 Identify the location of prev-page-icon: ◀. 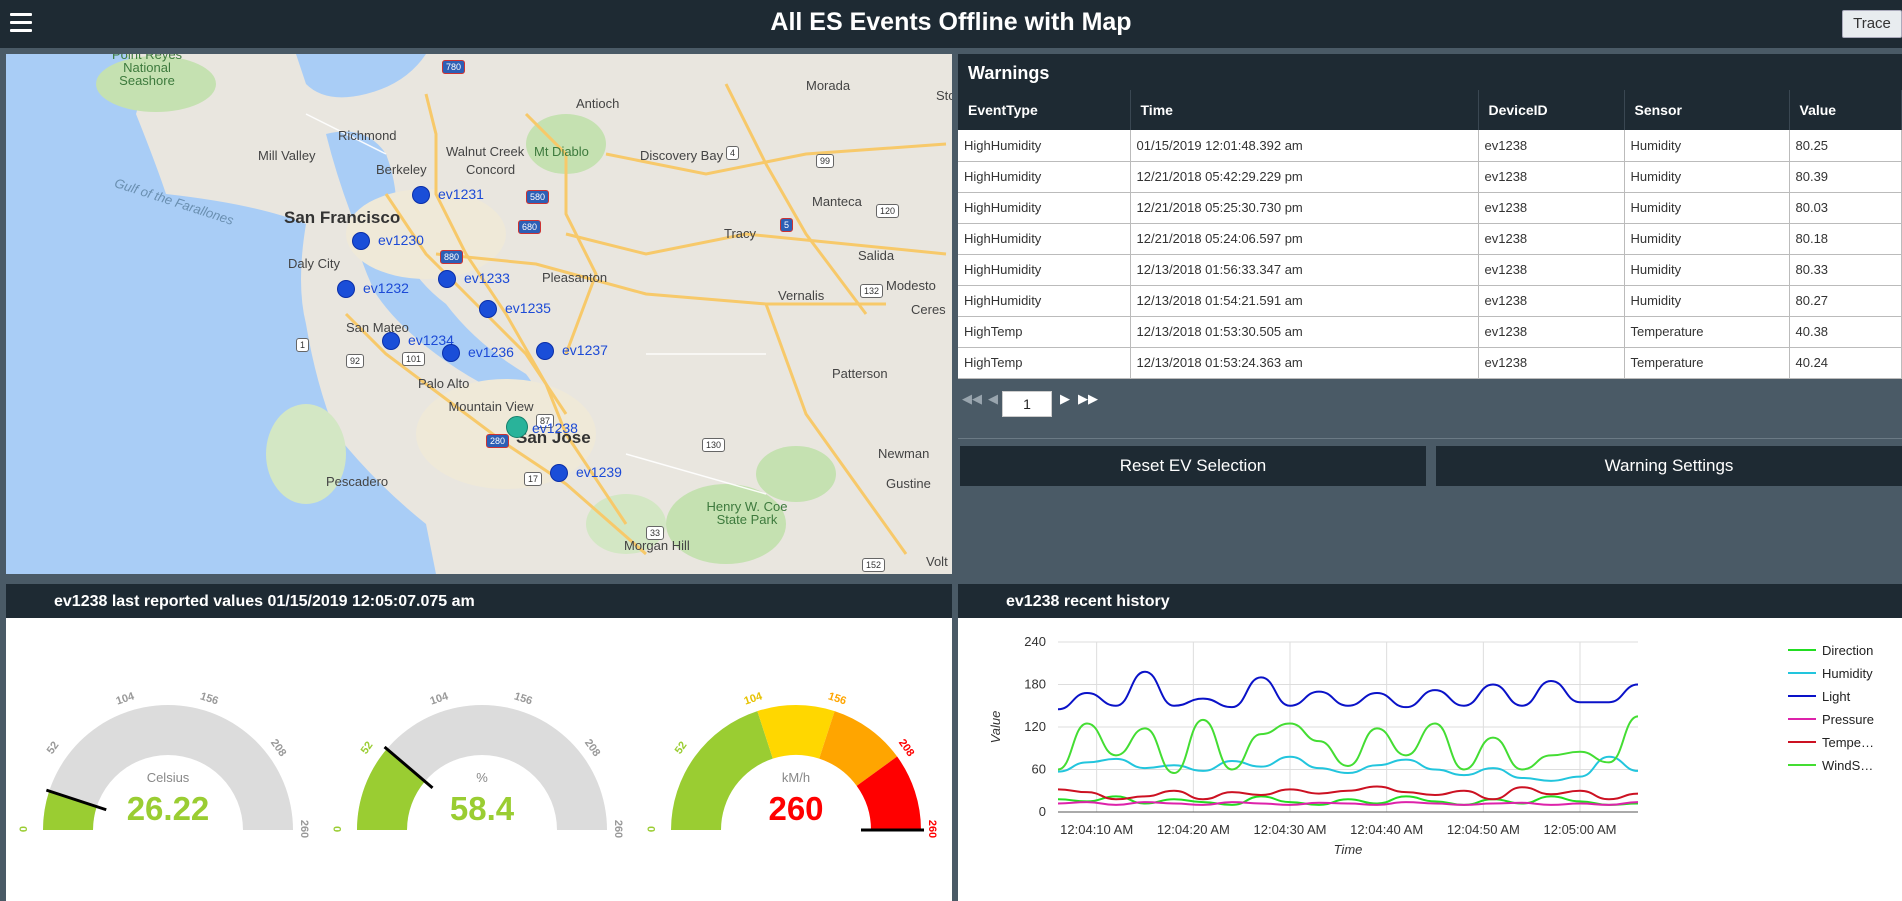
(993, 398).